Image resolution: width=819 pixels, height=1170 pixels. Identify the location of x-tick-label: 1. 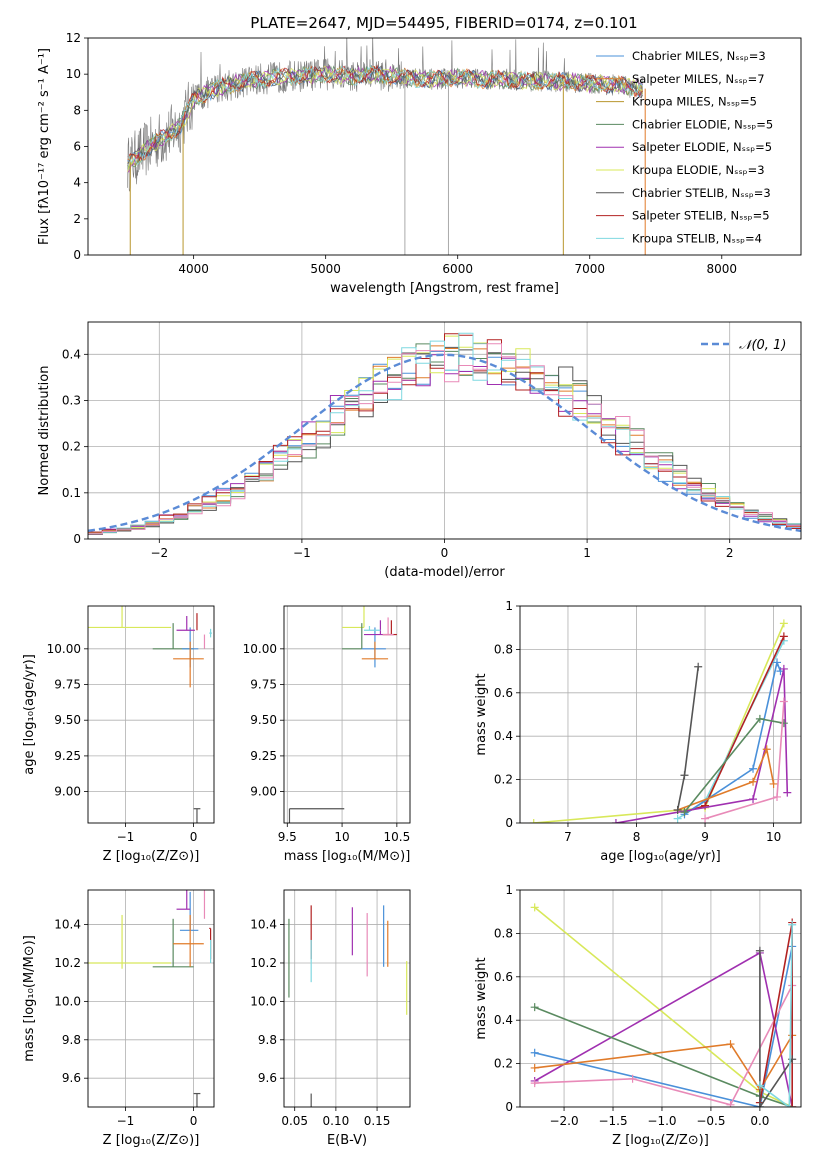
(587, 553).